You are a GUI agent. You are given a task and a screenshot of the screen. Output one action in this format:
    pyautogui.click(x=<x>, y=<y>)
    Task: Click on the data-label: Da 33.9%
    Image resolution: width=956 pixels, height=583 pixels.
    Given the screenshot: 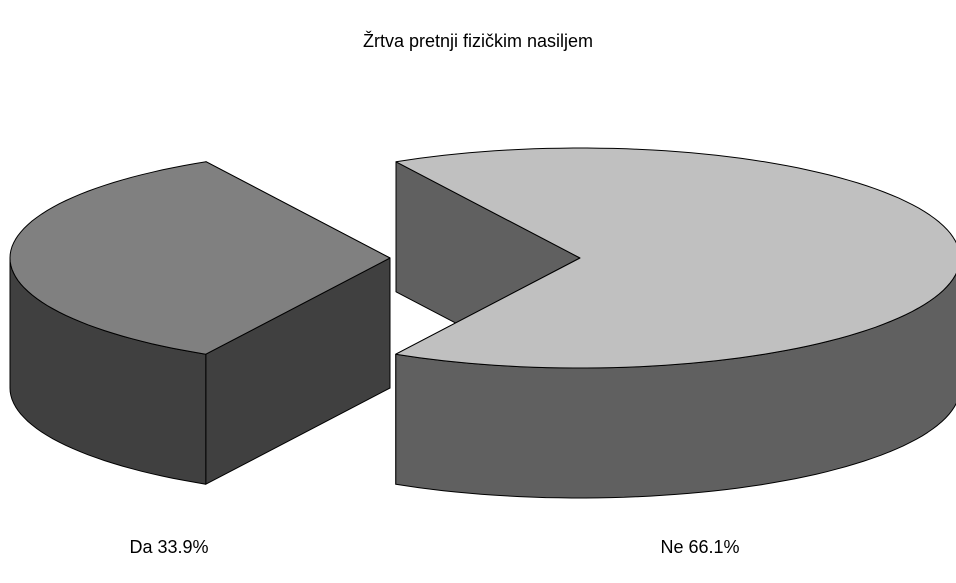 What is the action you would take?
    pyautogui.click(x=168, y=547)
    